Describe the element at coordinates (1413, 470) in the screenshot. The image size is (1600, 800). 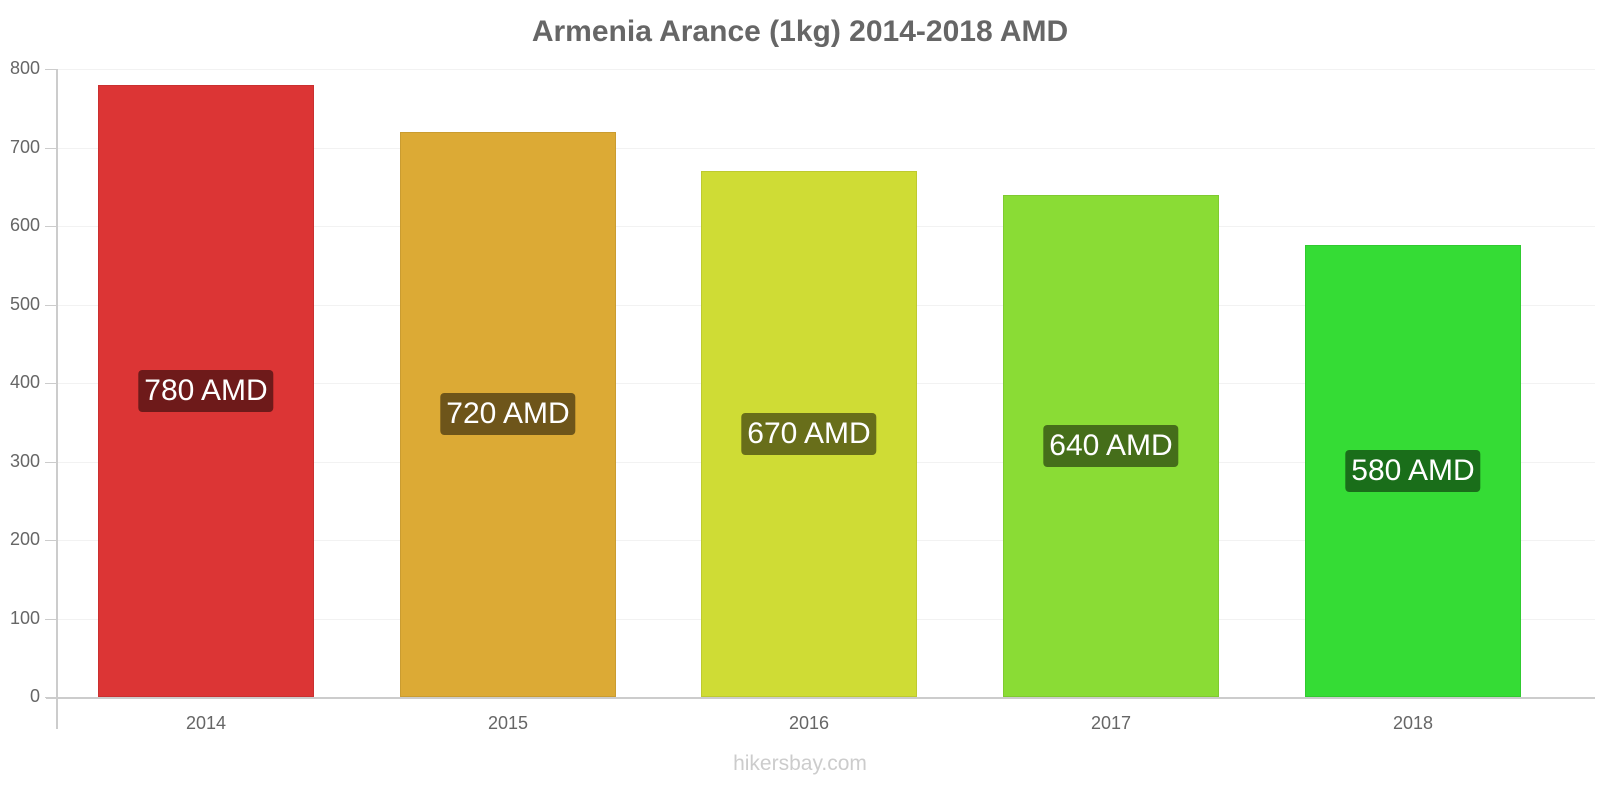
I see `bar-value-label: 580 AMD` at that location.